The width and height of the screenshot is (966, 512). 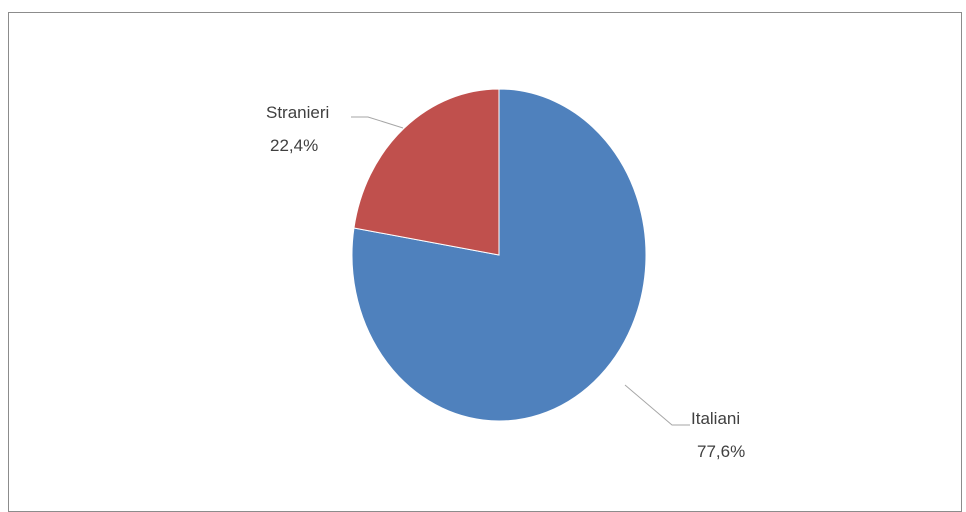 What do you see at coordinates (297, 112) in the screenshot?
I see `slice-label-stranieri-name: Stranieri` at bounding box center [297, 112].